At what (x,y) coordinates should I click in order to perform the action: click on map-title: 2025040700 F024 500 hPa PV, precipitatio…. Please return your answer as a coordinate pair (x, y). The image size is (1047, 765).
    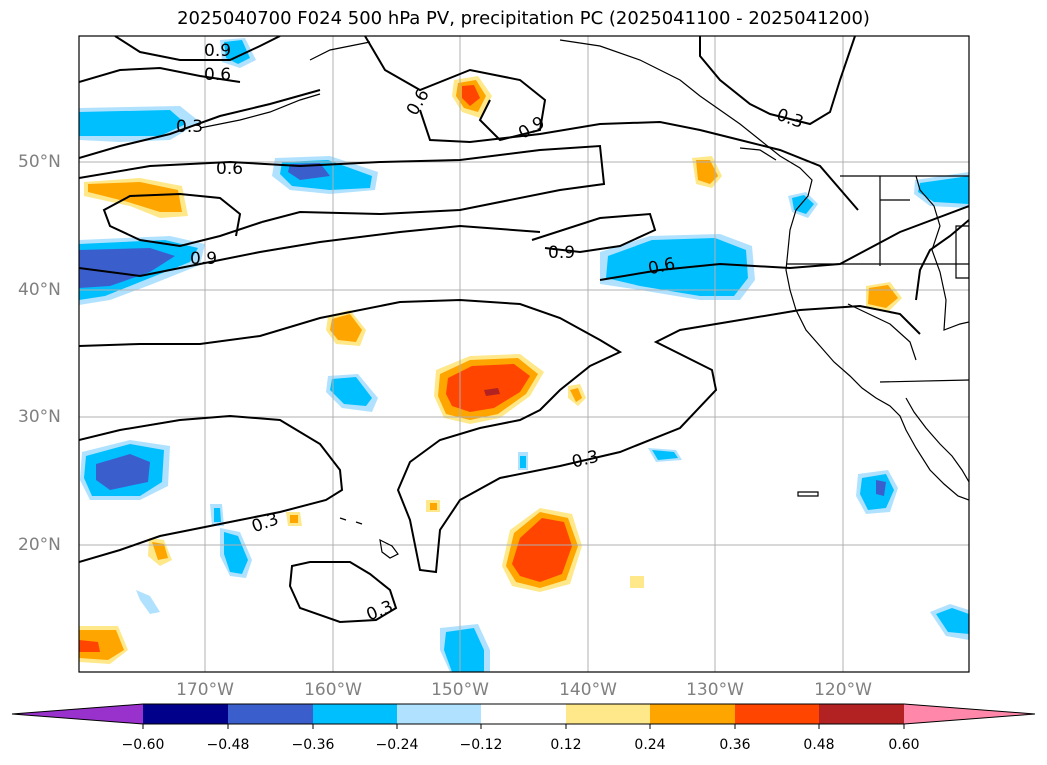
    Looking at the image, I should click on (523, 18).